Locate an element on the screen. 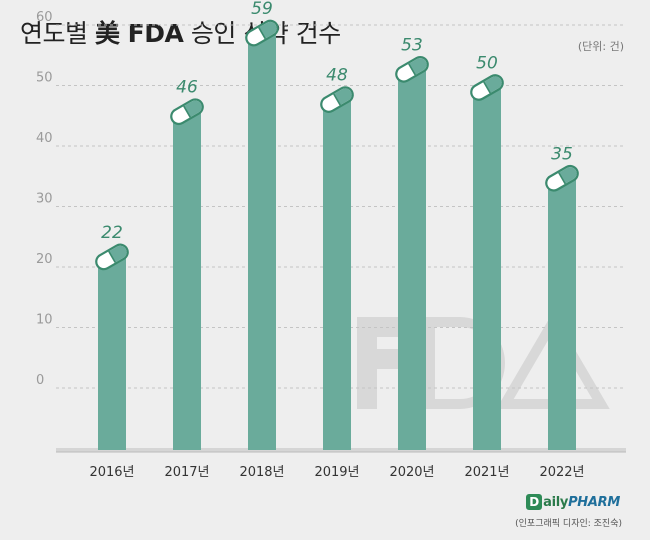 The width and height of the screenshot is (650, 540). x-tick-label: 2017년 is located at coordinates (186, 472).